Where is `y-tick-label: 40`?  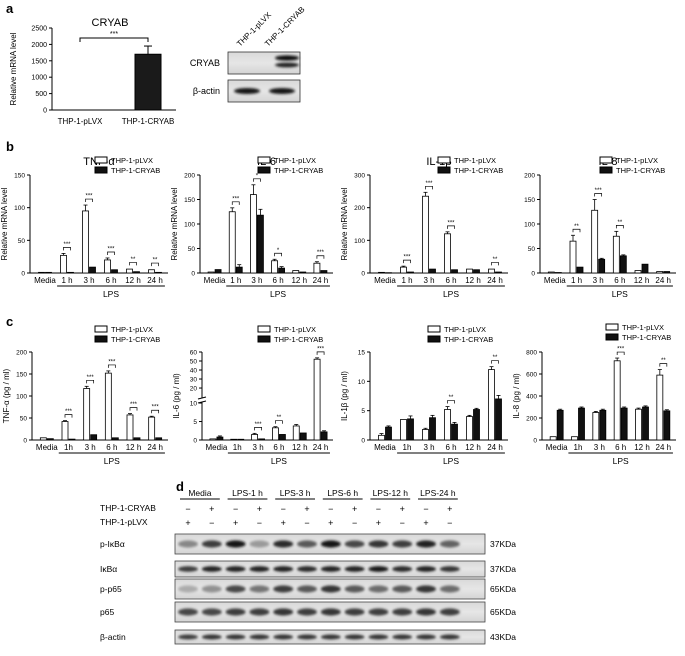 y-tick-label: 40 is located at coordinates (194, 371).